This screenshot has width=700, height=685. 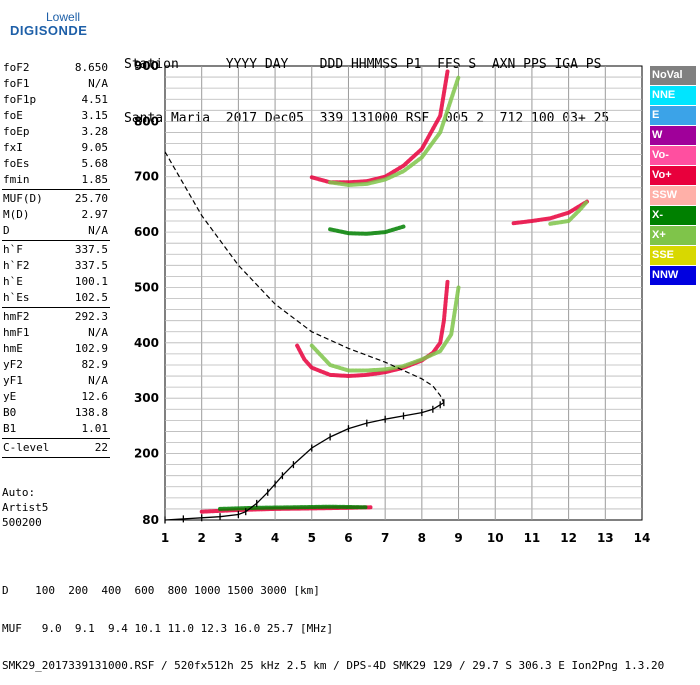 What do you see at coordinates (91, 297) in the screenshot?
I see `param-value: 102.5` at bounding box center [91, 297].